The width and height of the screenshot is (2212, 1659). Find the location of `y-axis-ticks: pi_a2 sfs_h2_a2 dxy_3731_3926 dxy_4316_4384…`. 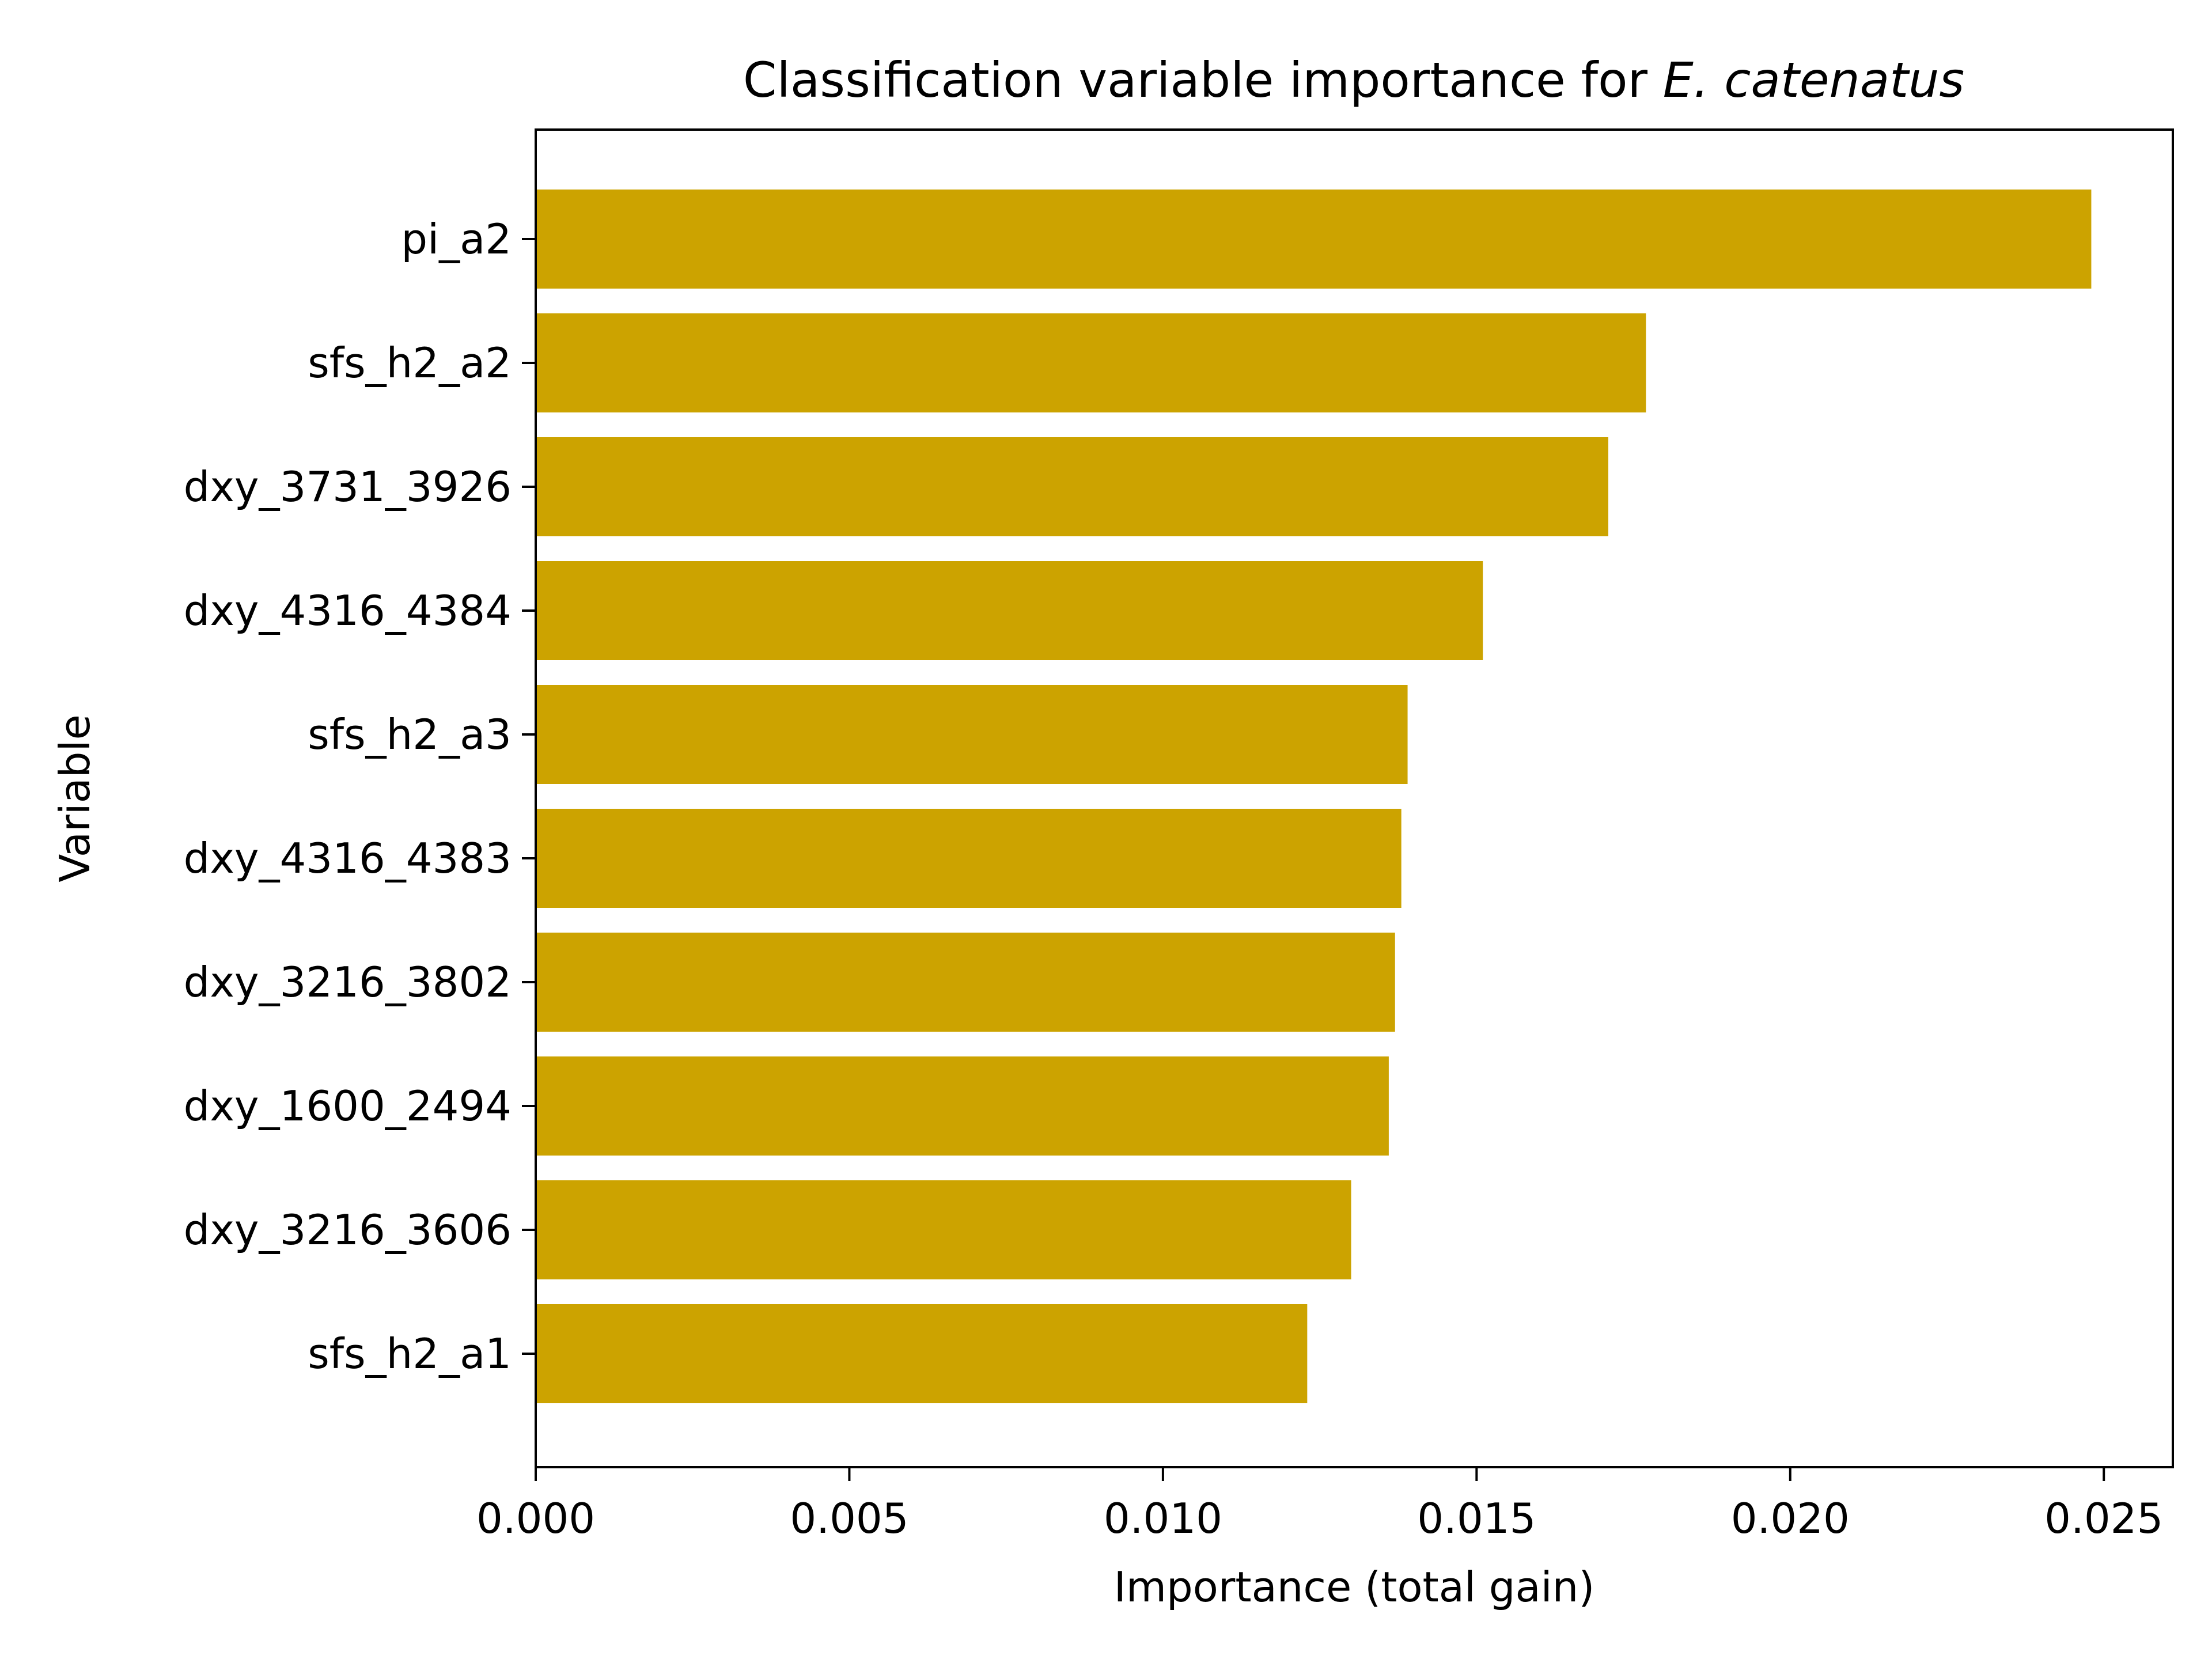

y-axis-ticks: pi_a2 sfs_h2_a2 dxy_3731_3926 dxy_4316_4384… is located at coordinates (360, 796).